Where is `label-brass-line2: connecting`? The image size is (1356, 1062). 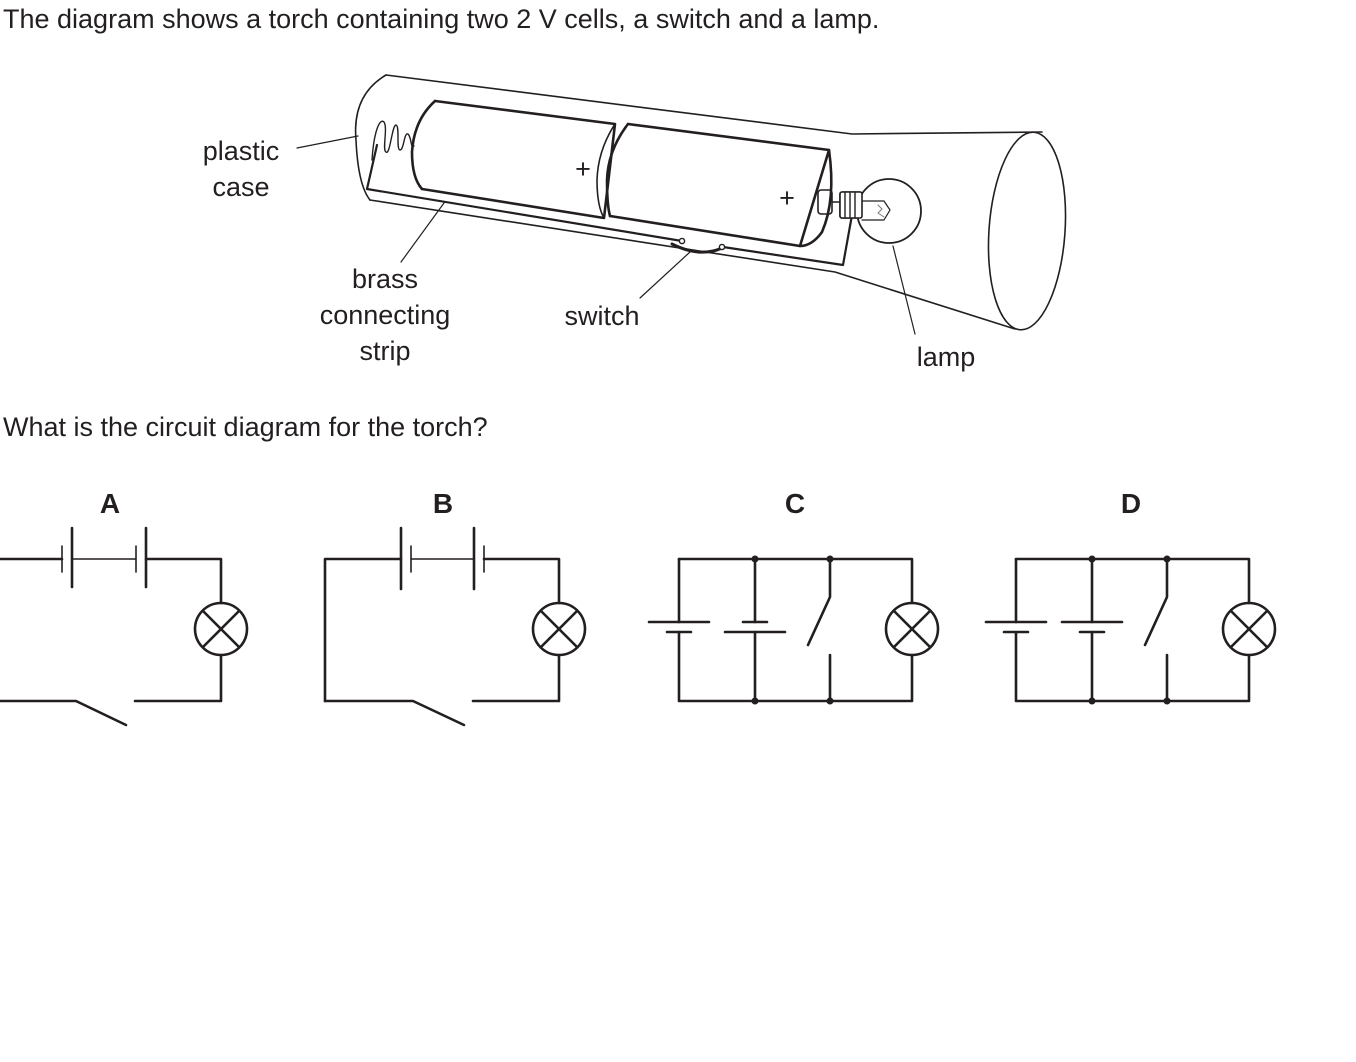
label-brass-line2: connecting is located at coordinates (385, 315).